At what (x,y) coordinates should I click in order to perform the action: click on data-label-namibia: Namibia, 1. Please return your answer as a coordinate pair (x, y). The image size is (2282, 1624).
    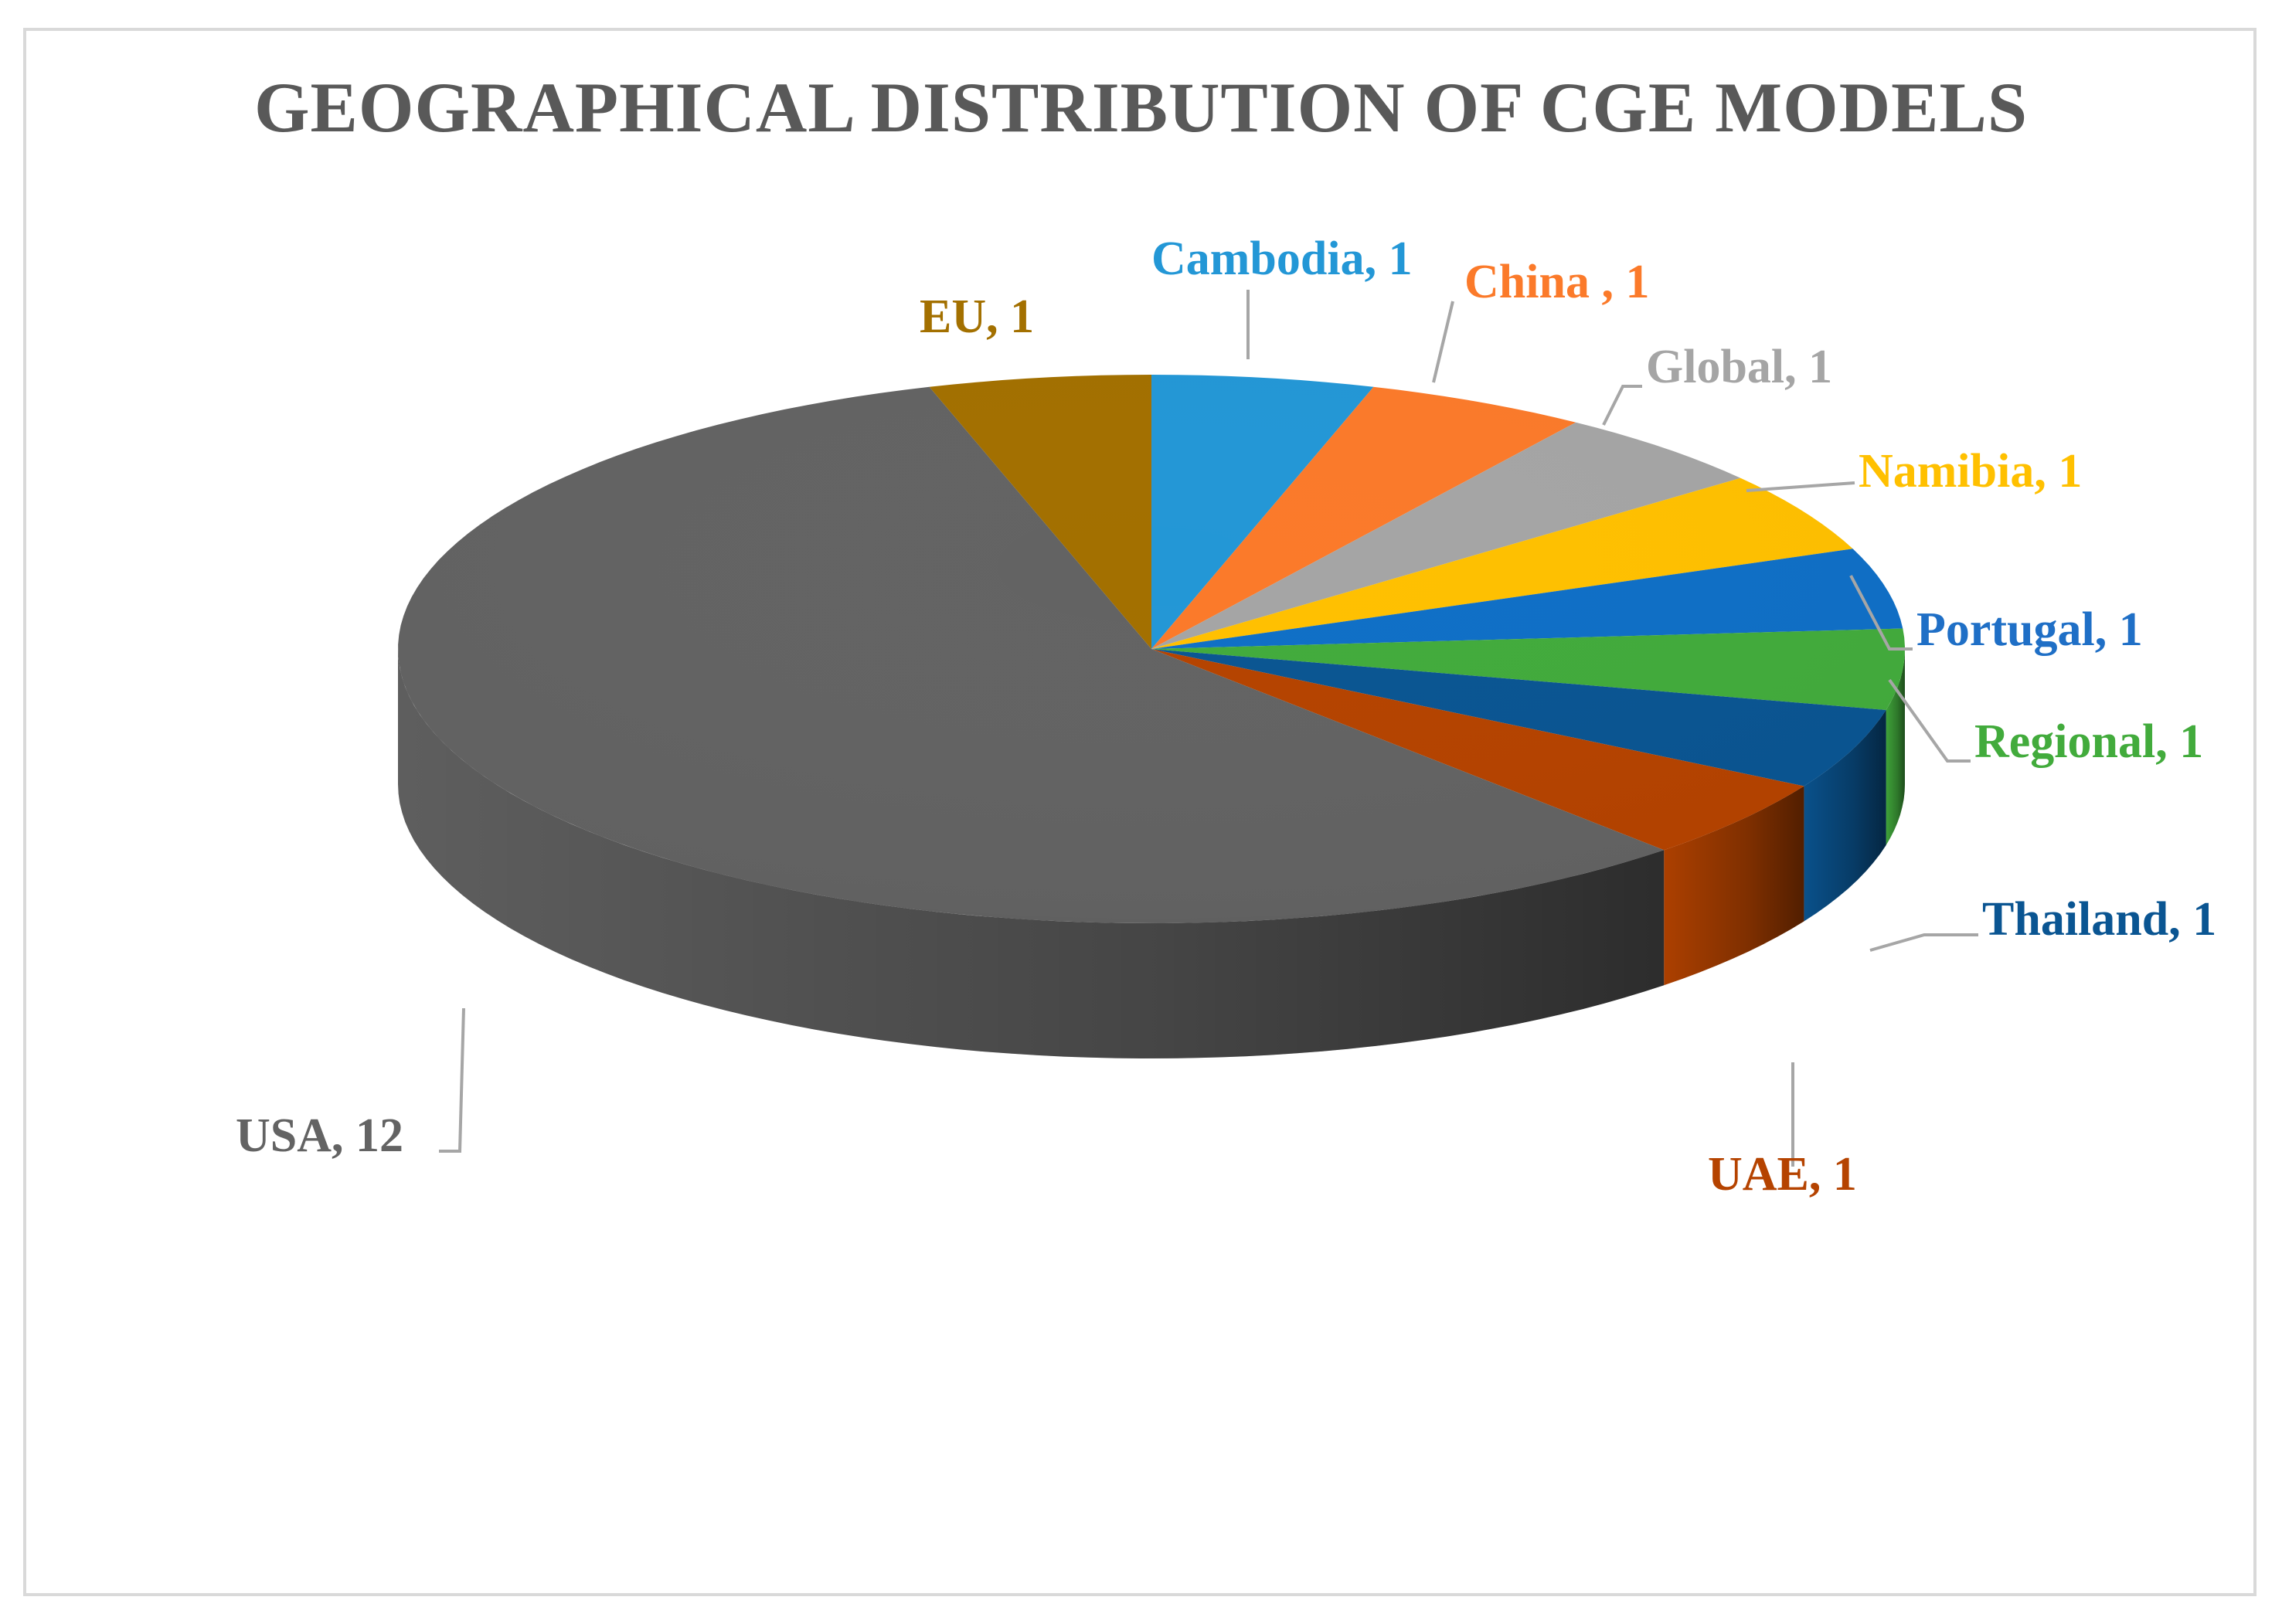
    Looking at the image, I should click on (1970, 471).